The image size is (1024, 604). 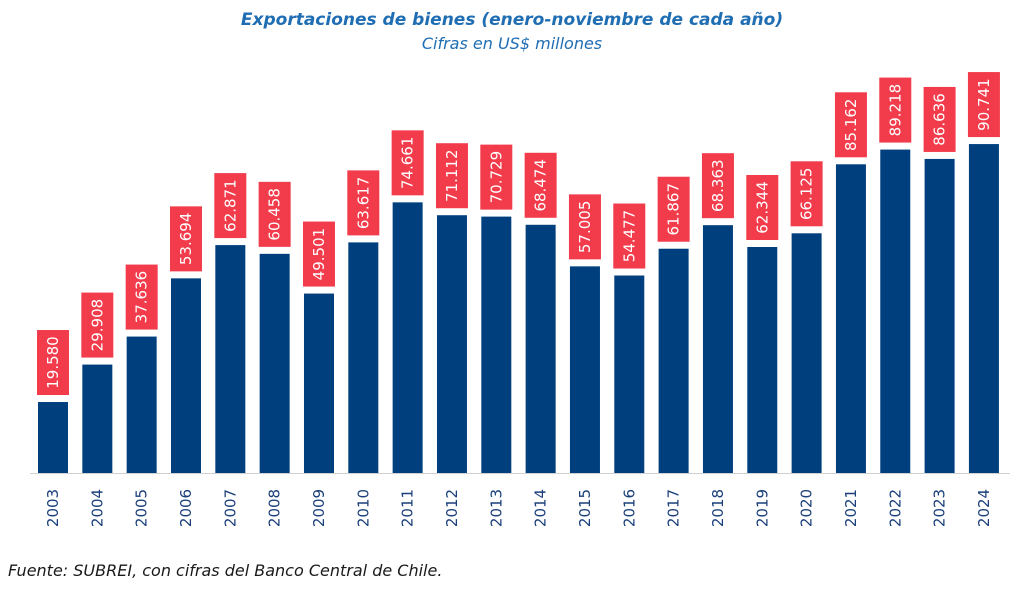 I want to click on x-tick-label-2021: 2021, so click(x=851, y=508).